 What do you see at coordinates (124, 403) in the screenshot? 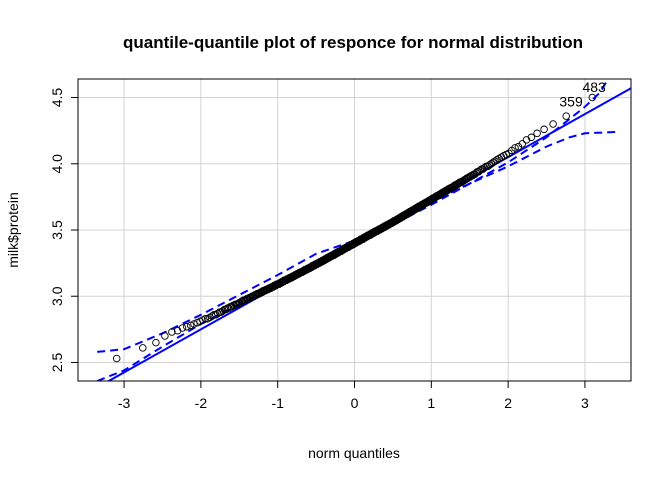
I see `x-tick-label-0: -3` at bounding box center [124, 403].